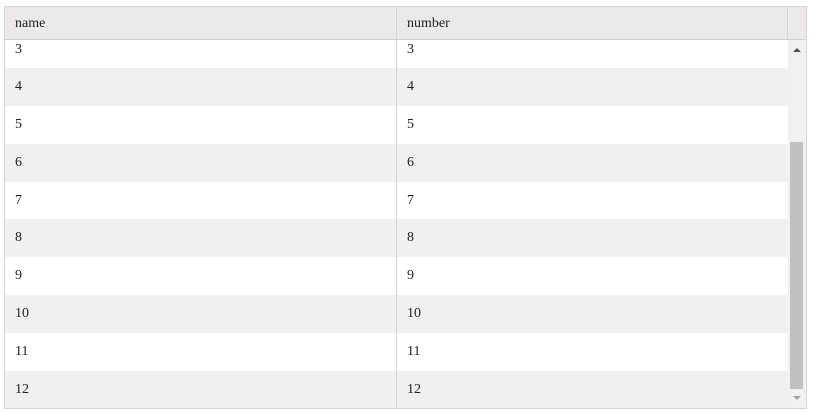 The image size is (817, 413). What do you see at coordinates (201, 125) in the screenshot?
I see `cell-name: 5` at bounding box center [201, 125].